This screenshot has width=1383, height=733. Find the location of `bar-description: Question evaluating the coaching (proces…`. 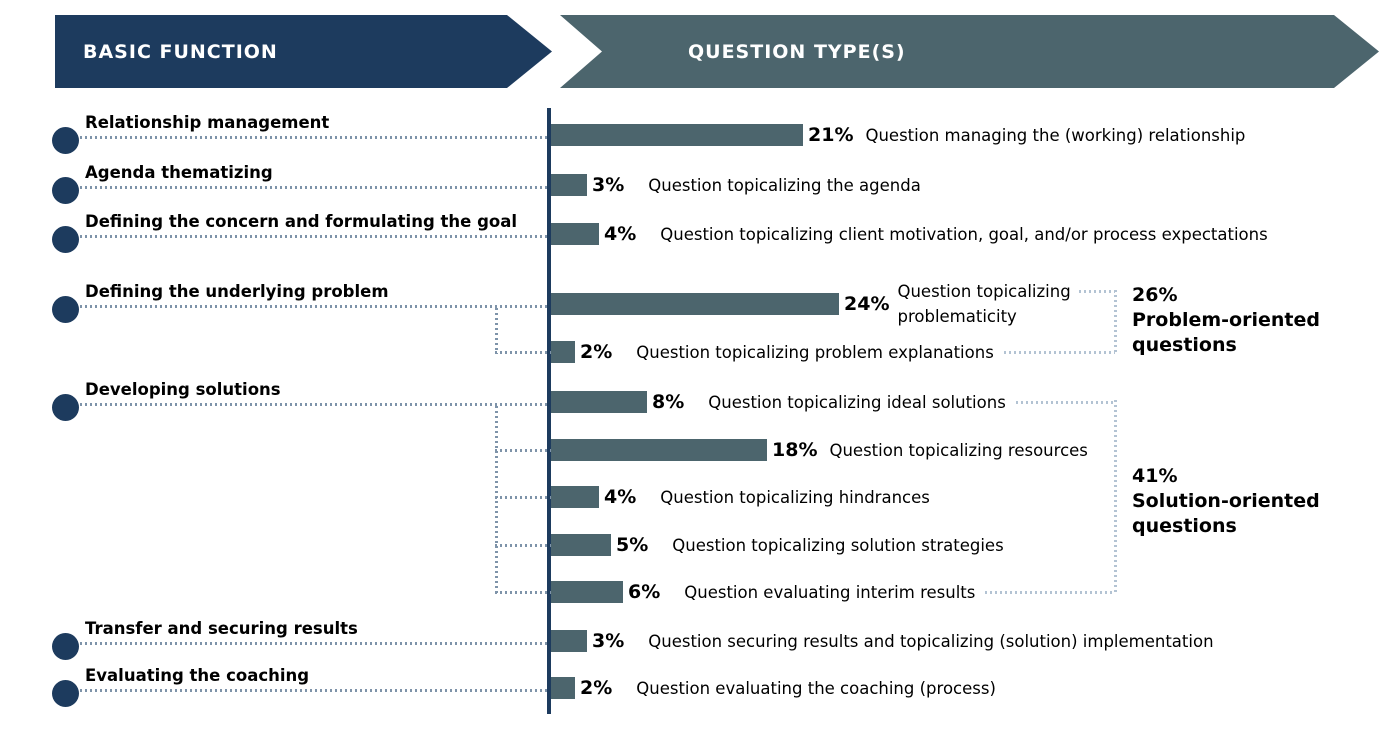

bar-description: Question evaluating the coaching (proces… is located at coordinates (816, 688).